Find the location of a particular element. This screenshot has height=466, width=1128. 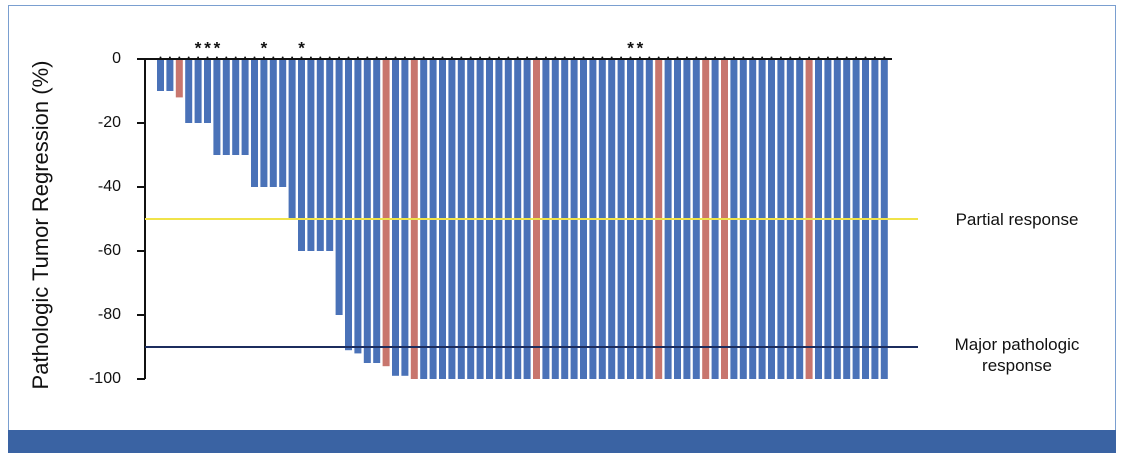

y-tick-label: -60 is located at coordinates (109, 250).